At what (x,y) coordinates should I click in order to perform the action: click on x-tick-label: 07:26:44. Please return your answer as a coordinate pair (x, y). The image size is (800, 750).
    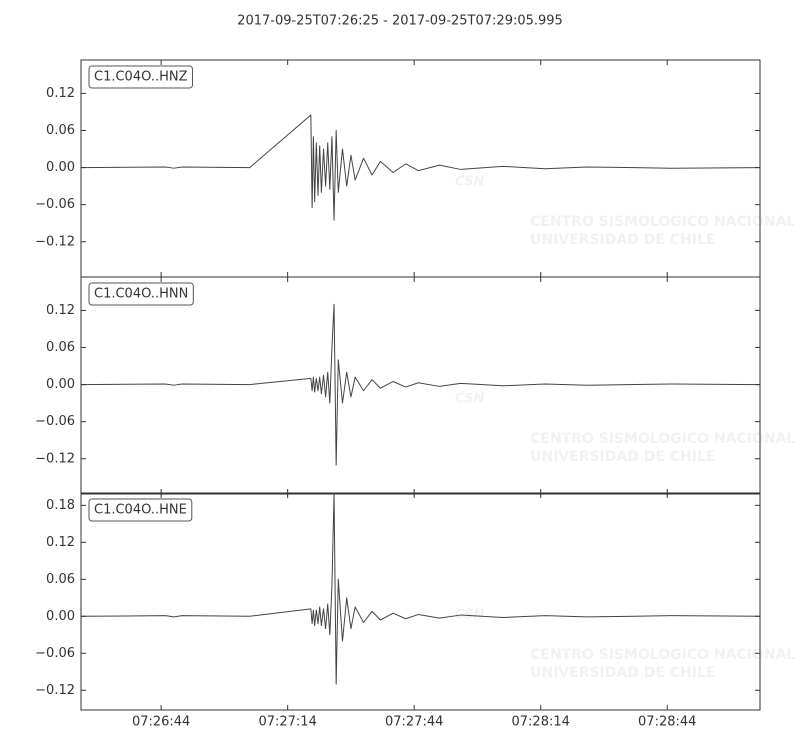
    Looking at the image, I should click on (161, 722).